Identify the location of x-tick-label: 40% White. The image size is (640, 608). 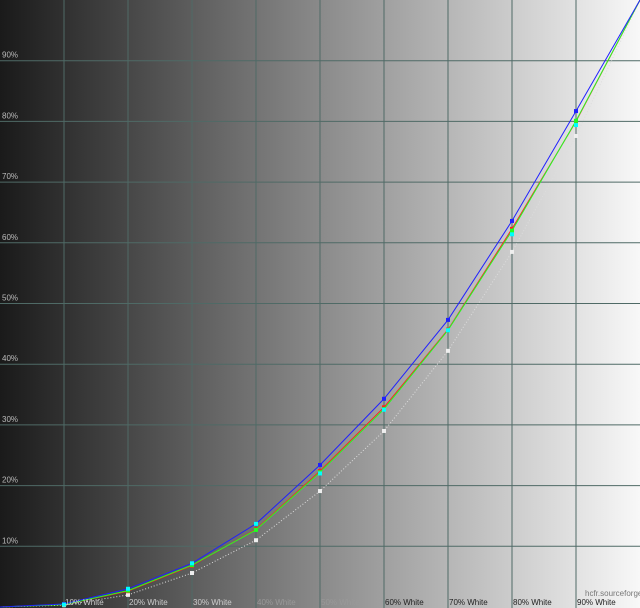
(276, 602).